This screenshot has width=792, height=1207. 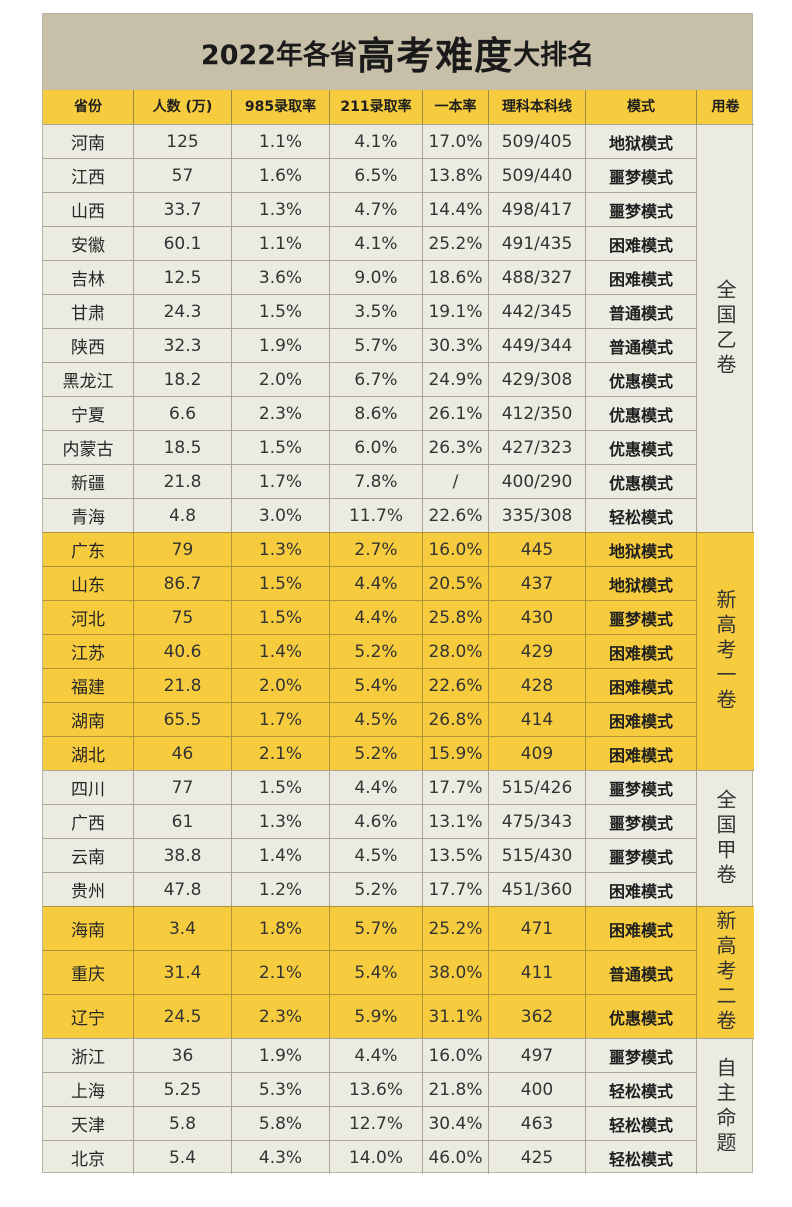 I want to click on rate-211-cell: 5.4%, so click(x=376, y=685).